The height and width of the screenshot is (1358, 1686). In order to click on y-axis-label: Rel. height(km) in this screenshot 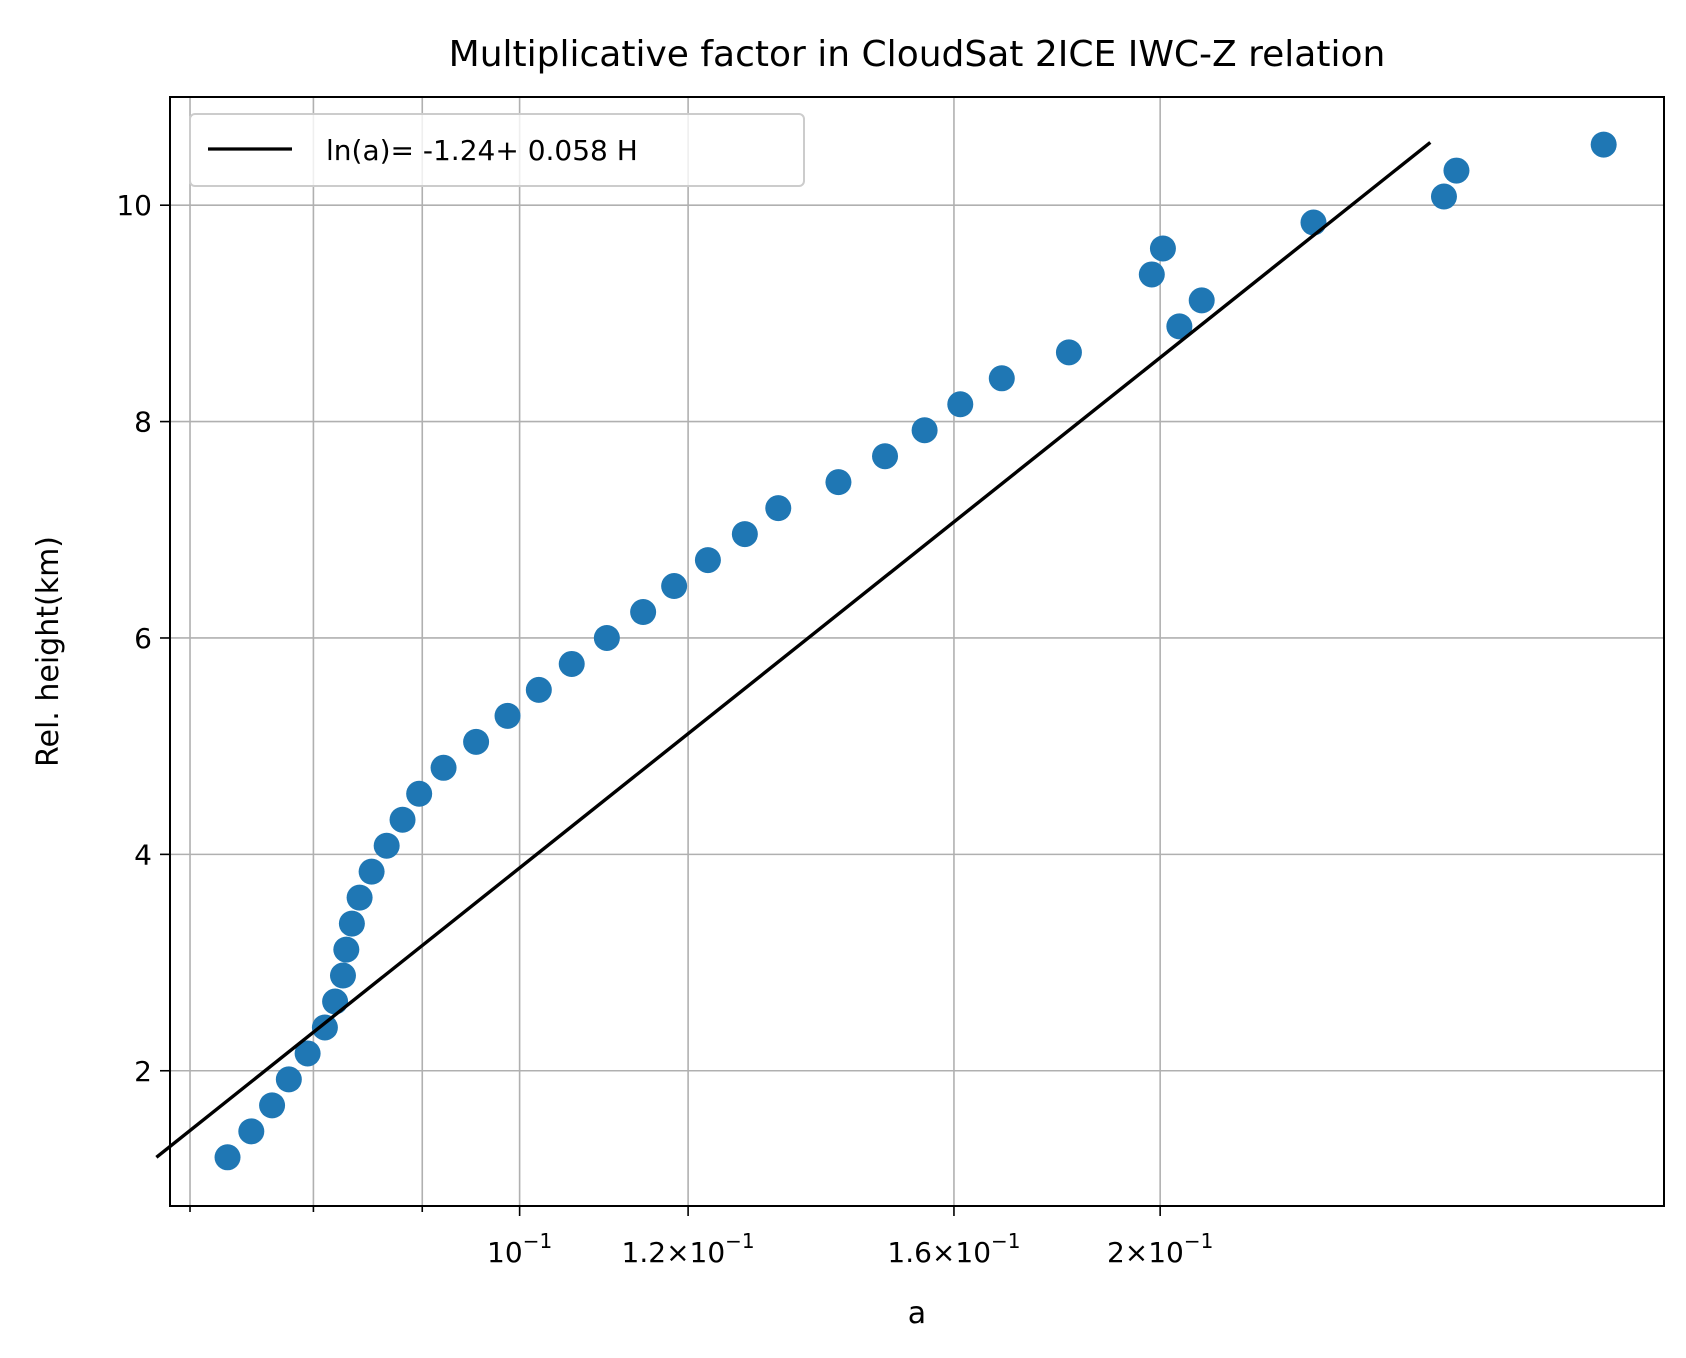, I will do `click(48, 651)`.